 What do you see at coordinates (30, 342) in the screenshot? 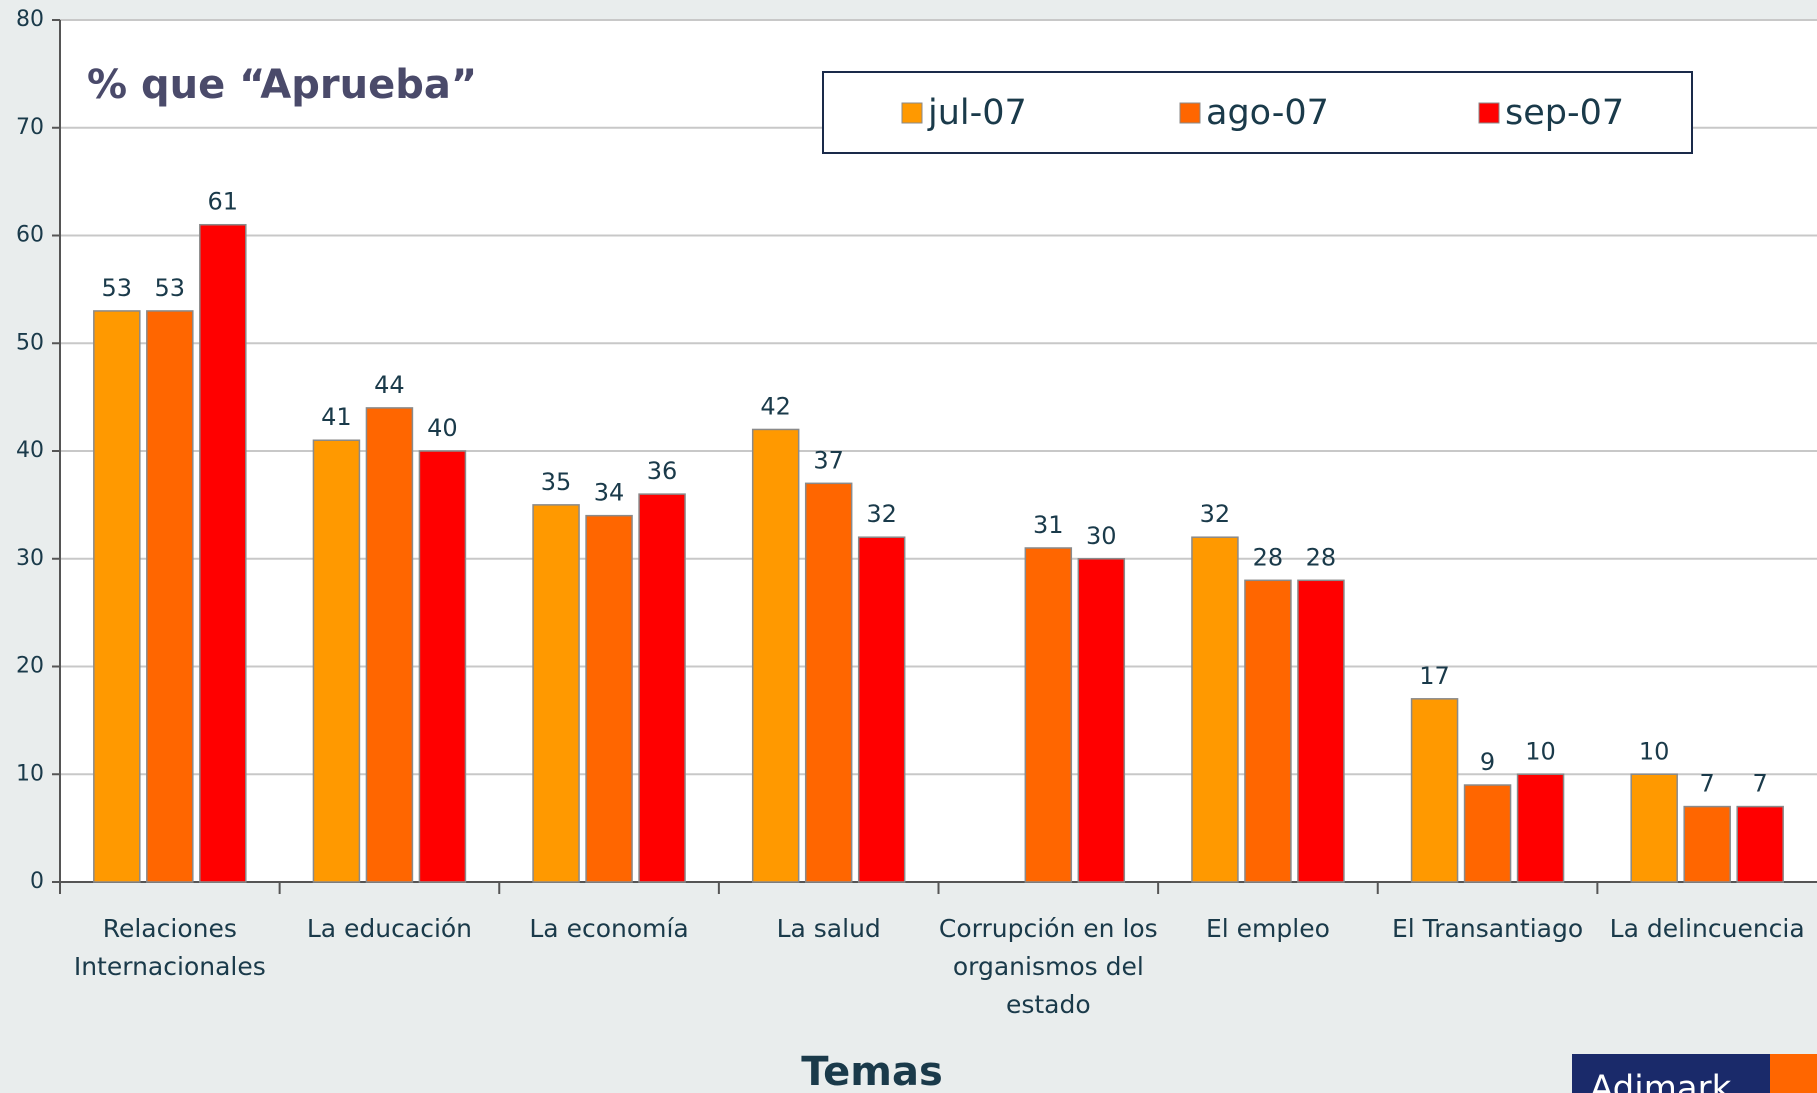
I see `y-tick-label: 50` at bounding box center [30, 342].